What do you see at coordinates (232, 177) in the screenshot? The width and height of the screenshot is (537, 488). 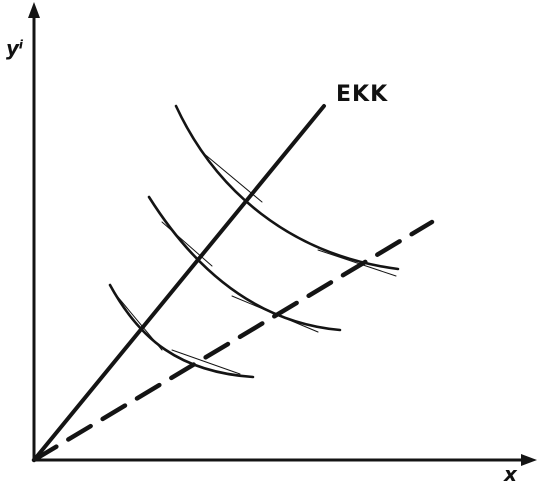 I see `tangent-line-3a` at bounding box center [232, 177].